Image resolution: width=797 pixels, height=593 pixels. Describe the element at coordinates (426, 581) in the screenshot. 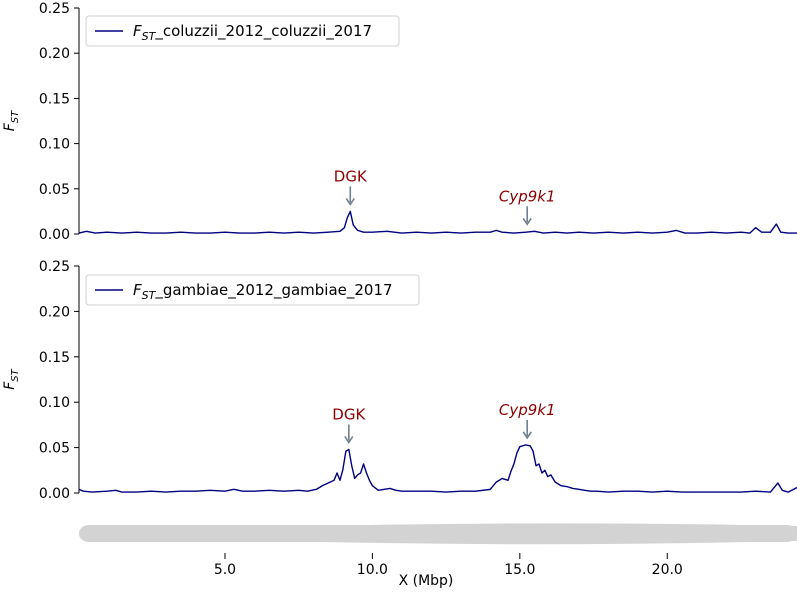

I see `x-axis-label: X (Mbp)` at that location.